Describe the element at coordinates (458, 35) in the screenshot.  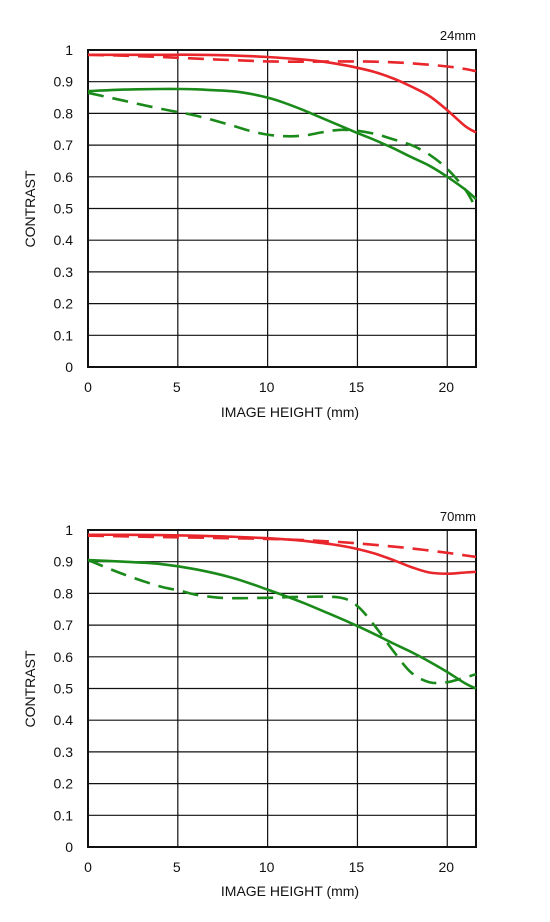
I see `focal-length-label: 24mm` at that location.